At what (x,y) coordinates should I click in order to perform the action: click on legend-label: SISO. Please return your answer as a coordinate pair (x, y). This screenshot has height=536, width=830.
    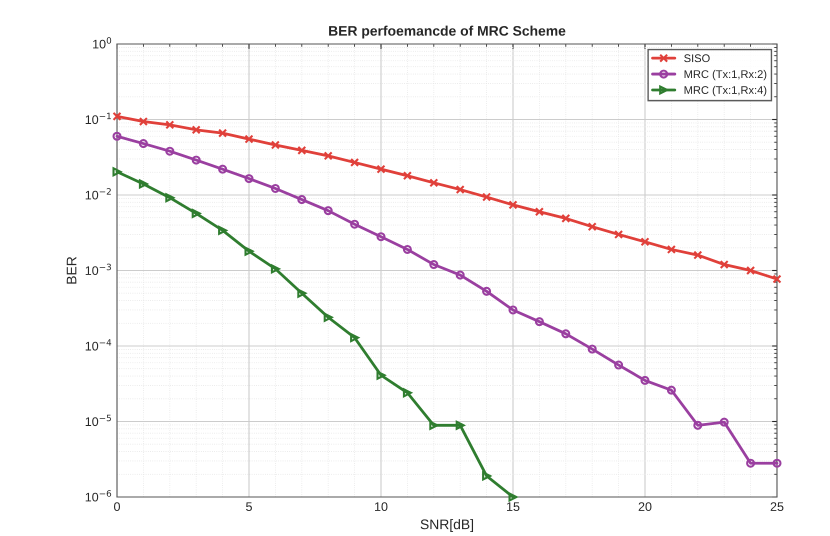
    Looking at the image, I should click on (697, 58).